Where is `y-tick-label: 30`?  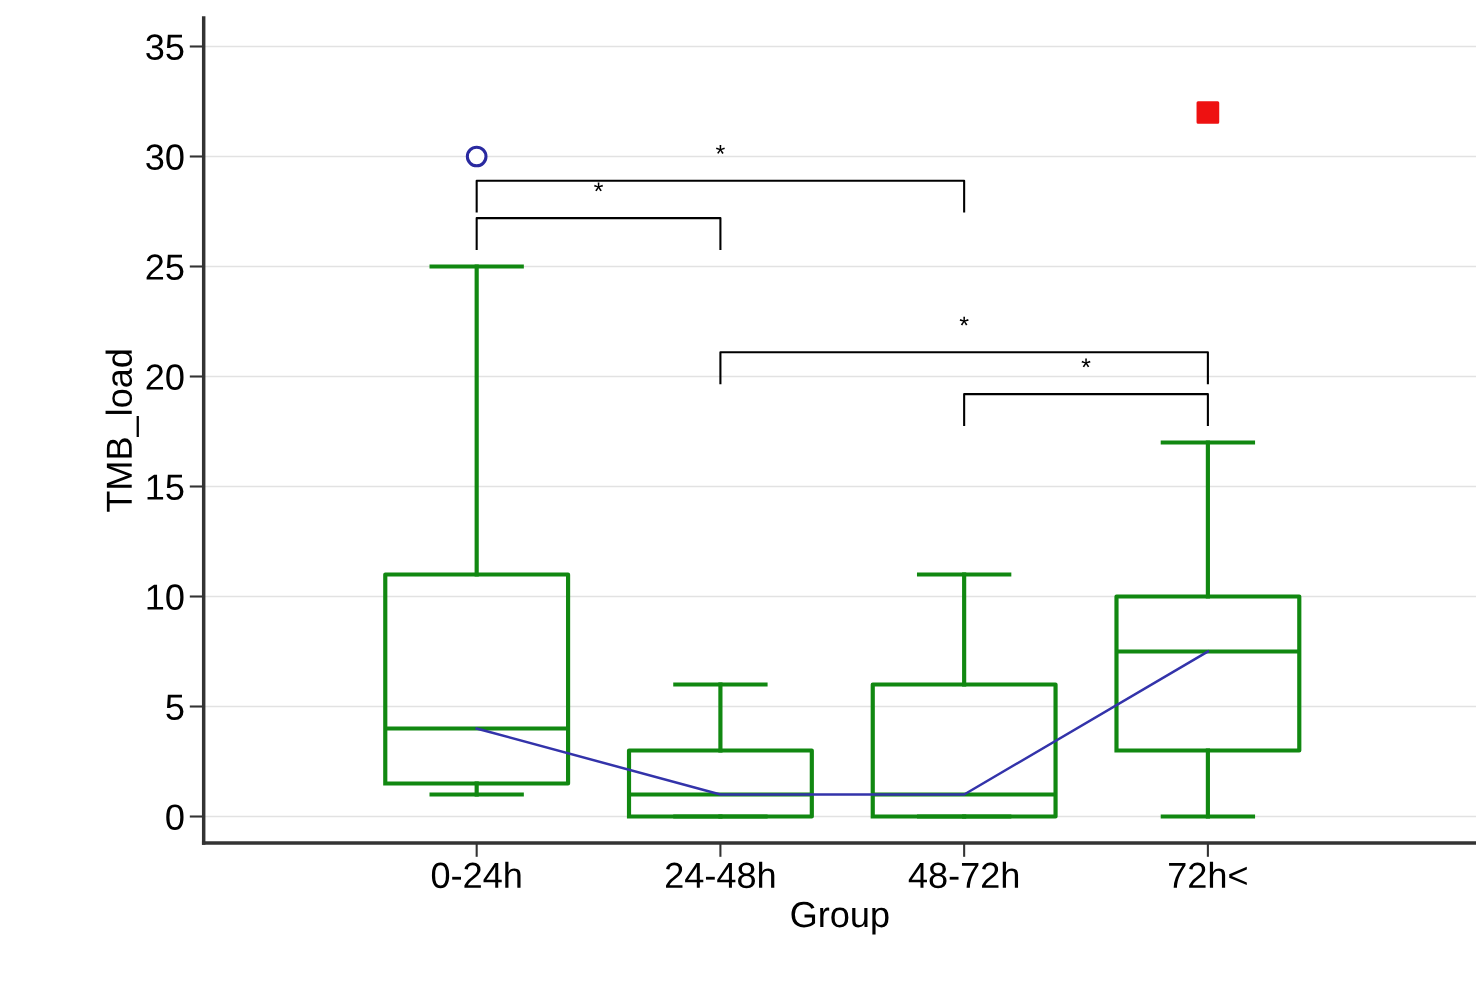 y-tick-label: 30 is located at coordinates (165, 157).